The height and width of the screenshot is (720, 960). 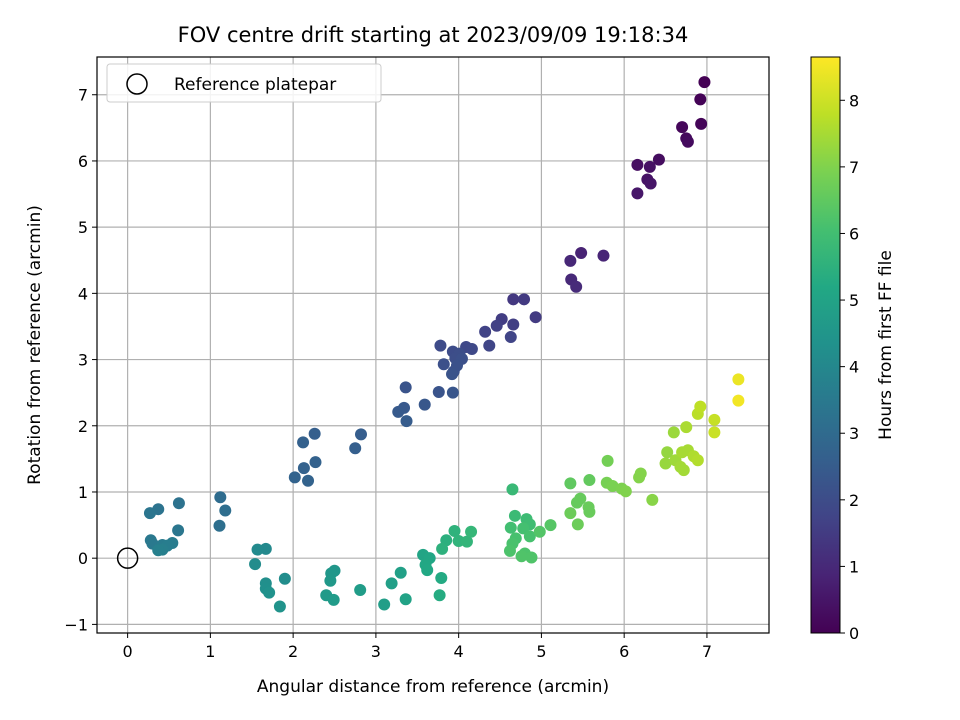 What do you see at coordinates (459, 651) in the screenshot?
I see `x-tick-label: 4` at bounding box center [459, 651].